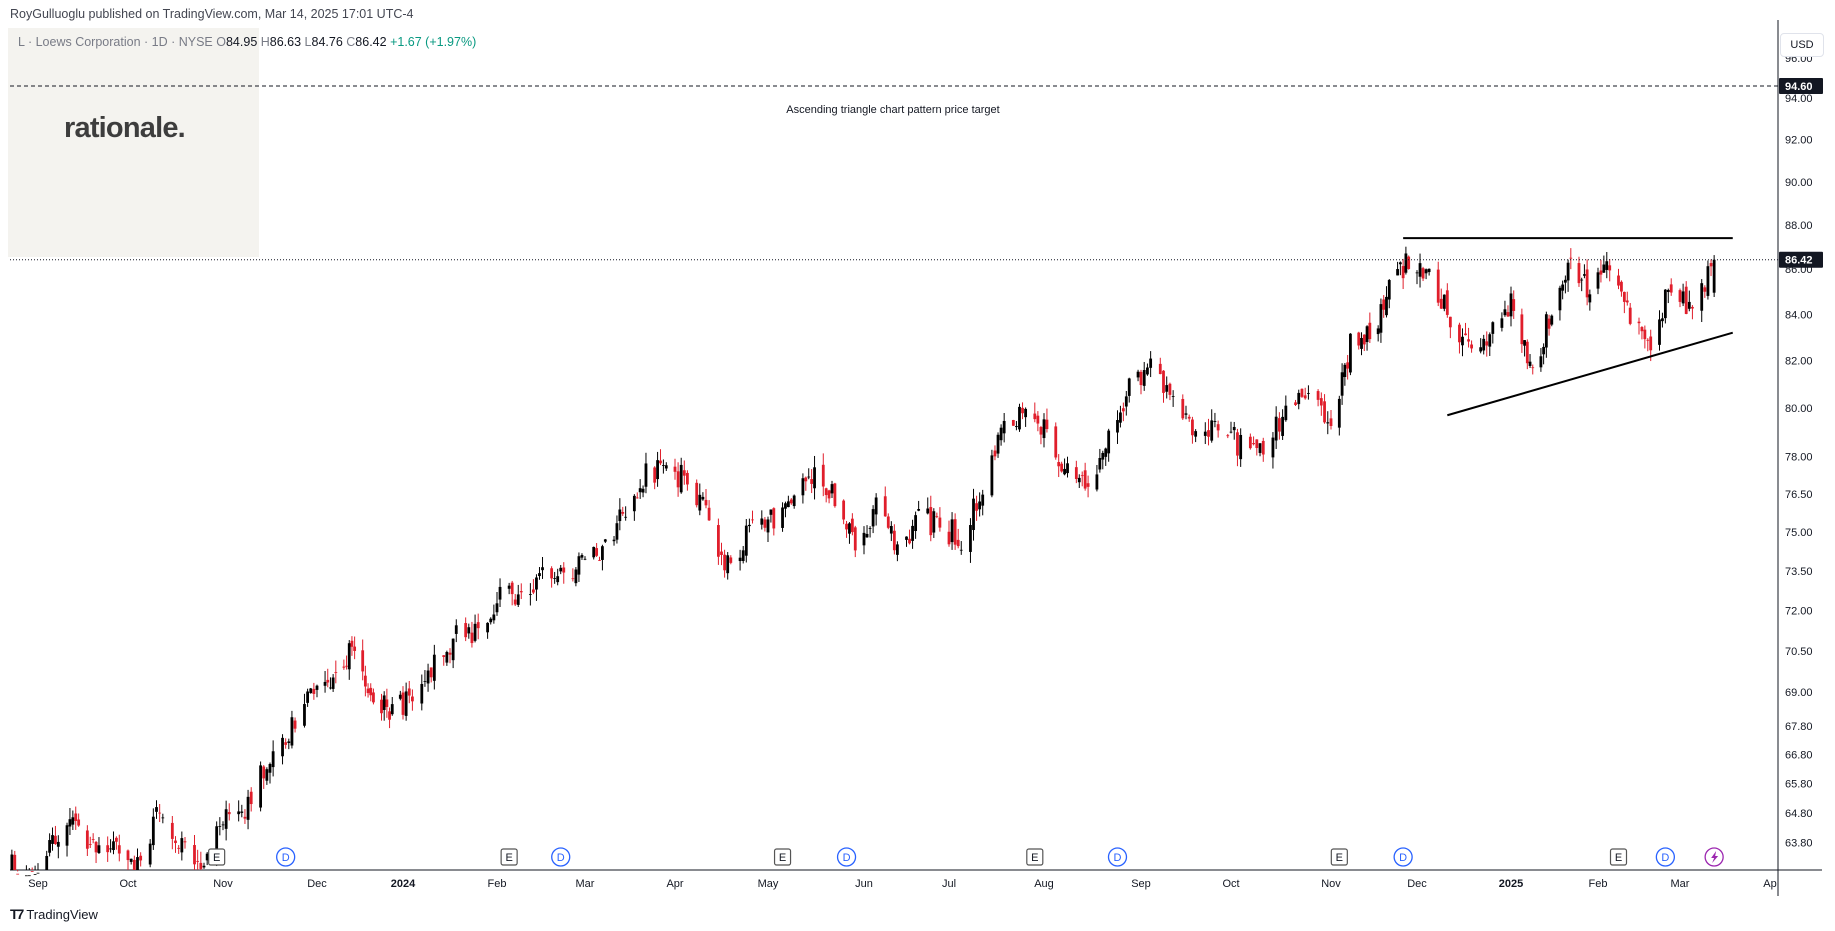 This screenshot has width=1835, height=931. Describe the element at coordinates (1799, 814) in the screenshot. I see `price-tick-label: 64.80` at that location.